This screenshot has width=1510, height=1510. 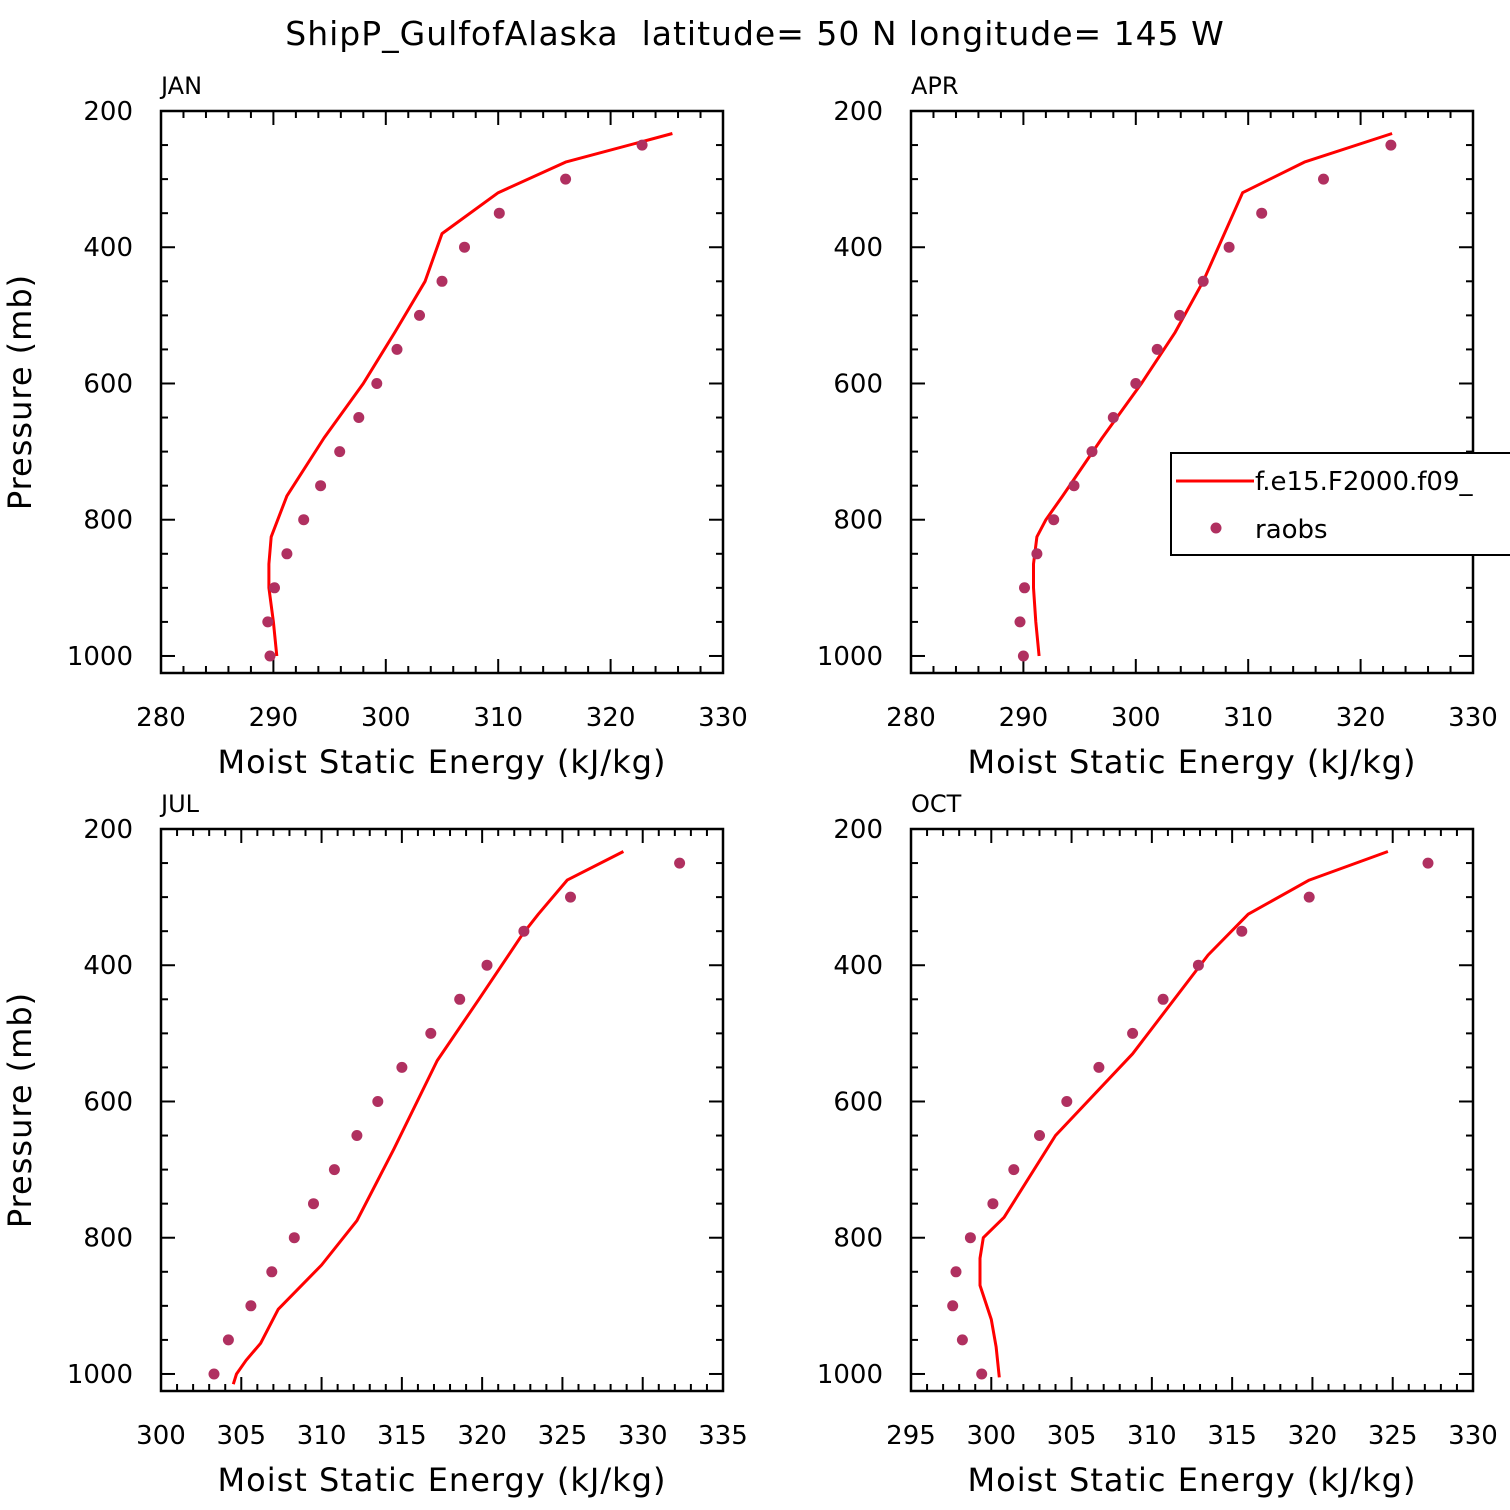 I want to click on x-tick-label: 290, so click(x=274, y=718).